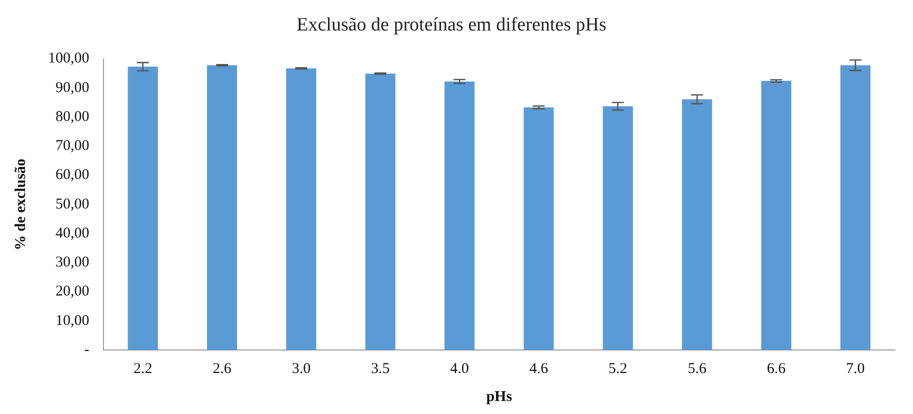 The image size is (913, 414). Describe the element at coordinates (69, 58) in the screenshot. I see `y-tick-label: 100,00` at that location.